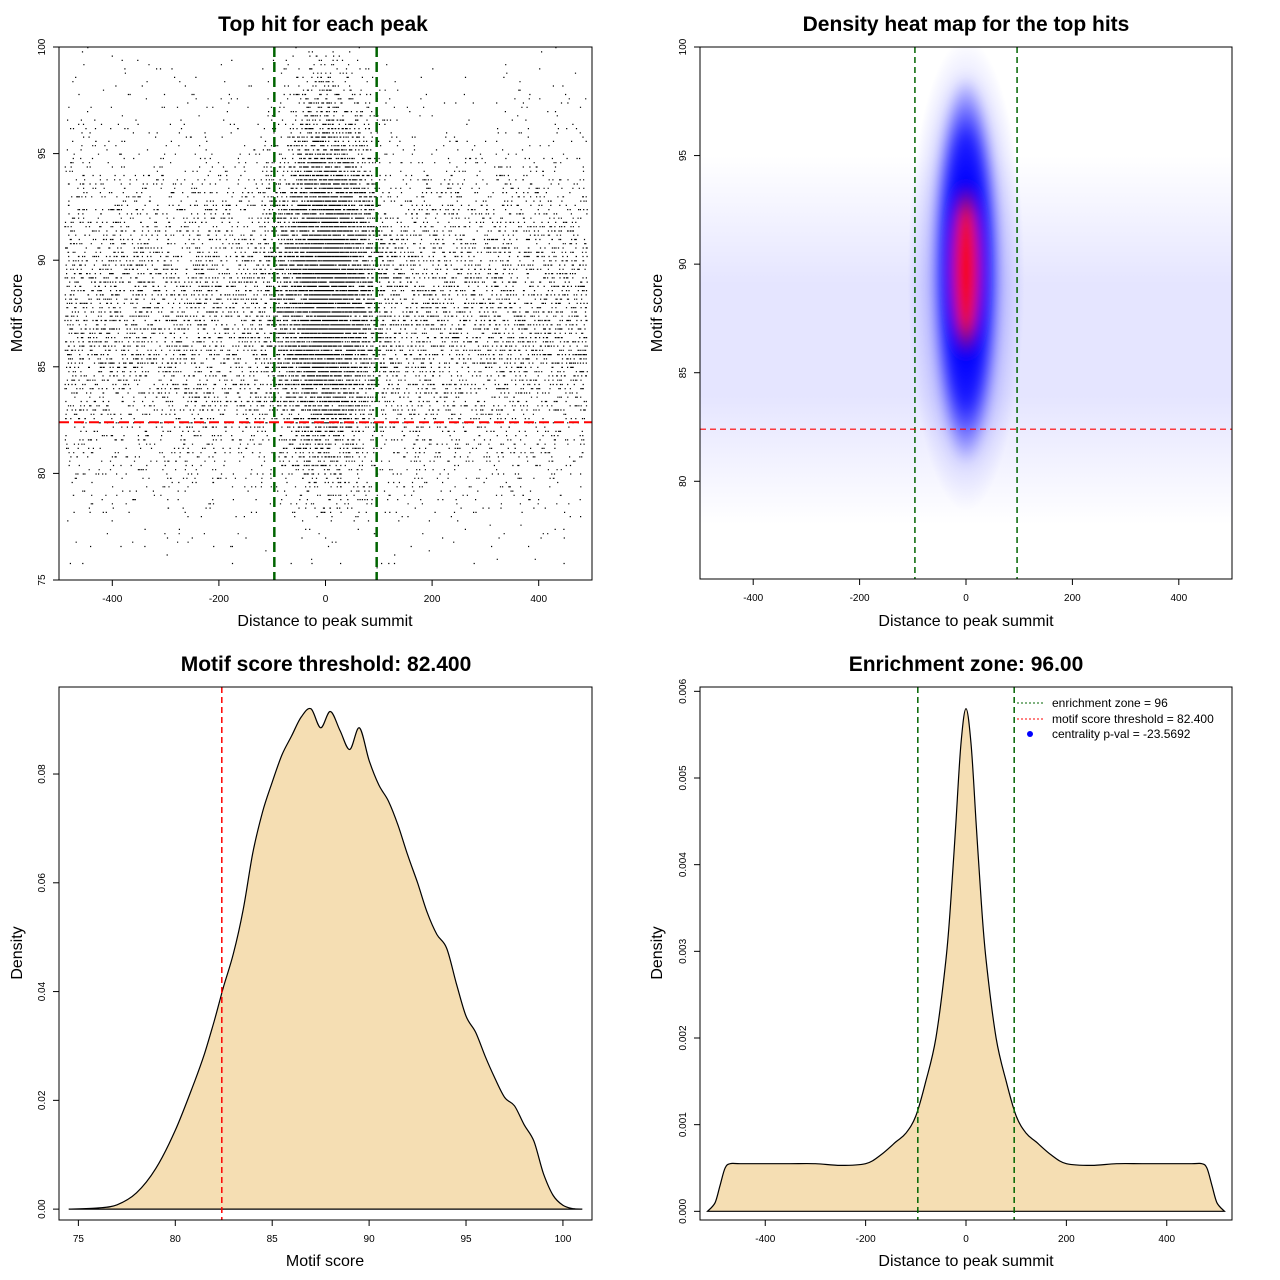 The width and height of the screenshot is (1280, 1280). I want to click on score-x-axis-label: Motif score, so click(325, 1261).